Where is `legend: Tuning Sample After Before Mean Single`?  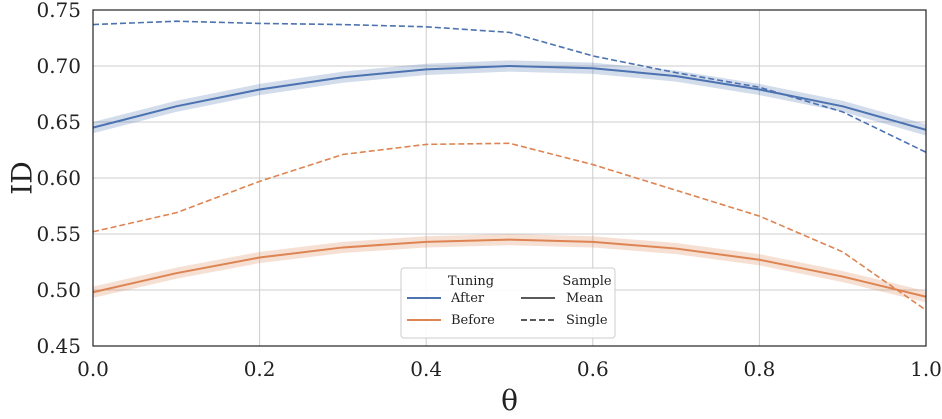
legend: Tuning Sample After Before Mean Single is located at coordinates (508, 303).